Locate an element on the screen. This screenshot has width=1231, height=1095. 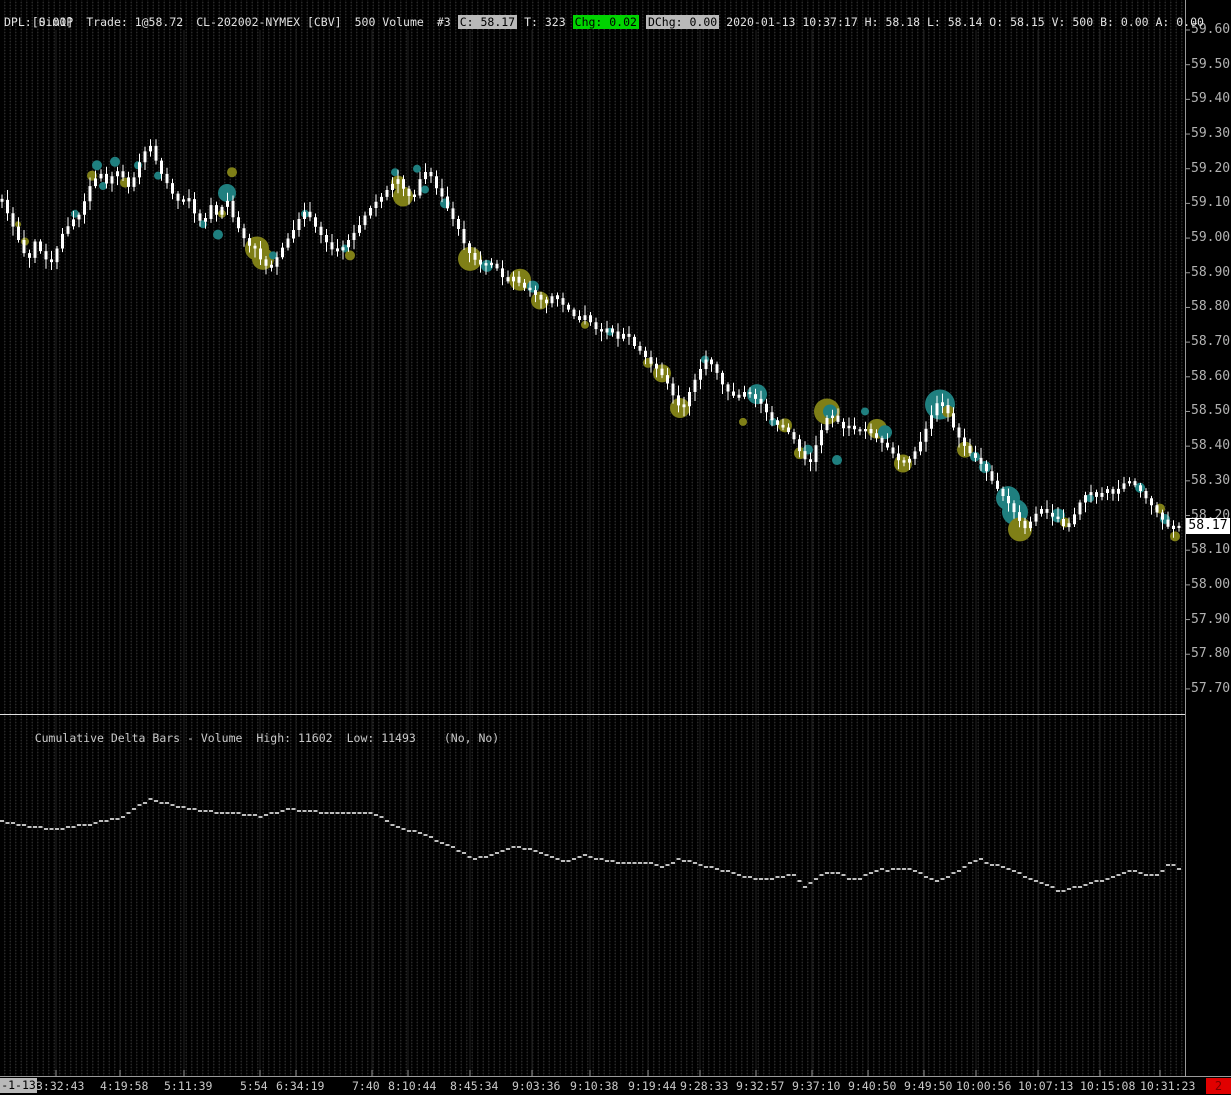
chart-number-tab: 2 is located at coordinates (1218, 1086).